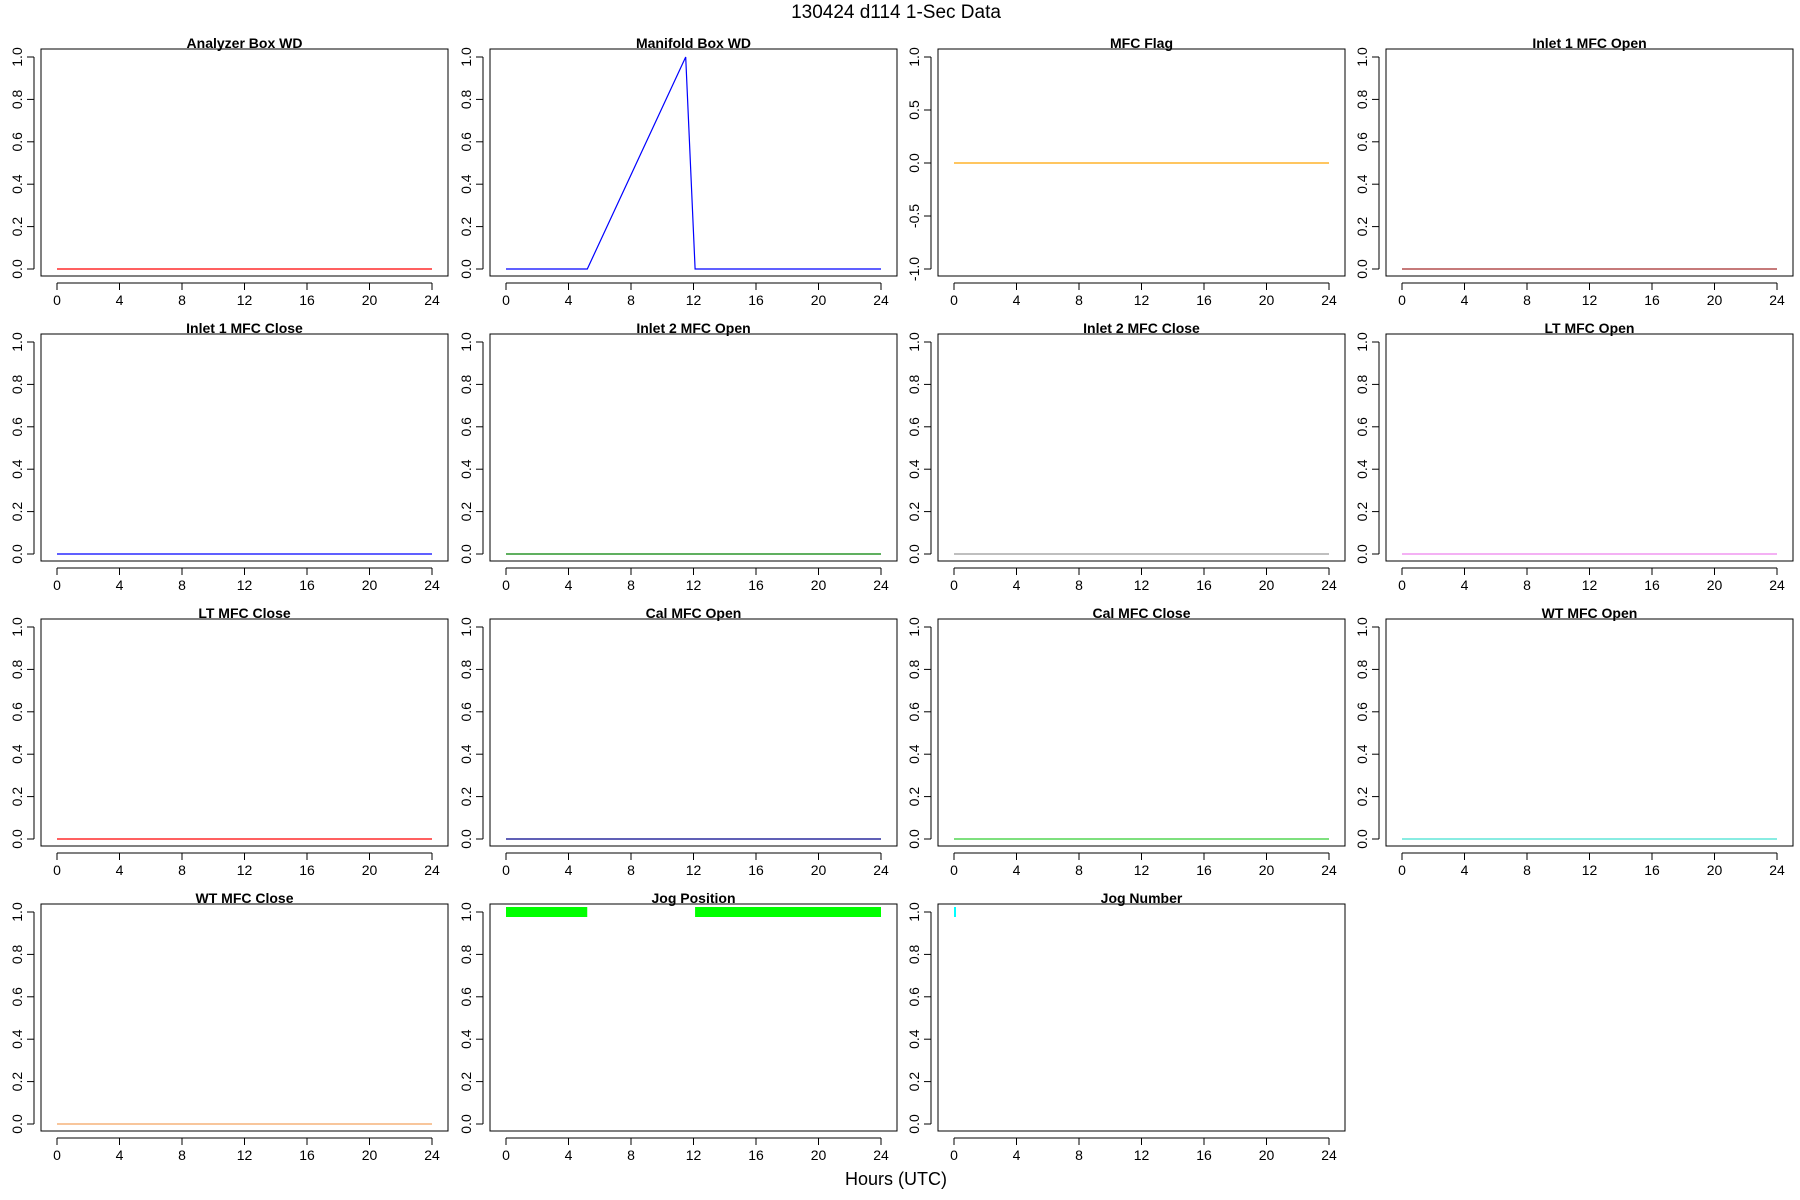 This screenshot has height=1200, width=1800. I want to click on y-axis: -1.0 -0.5 0.0 0.5 1.0, so click(919, 164).